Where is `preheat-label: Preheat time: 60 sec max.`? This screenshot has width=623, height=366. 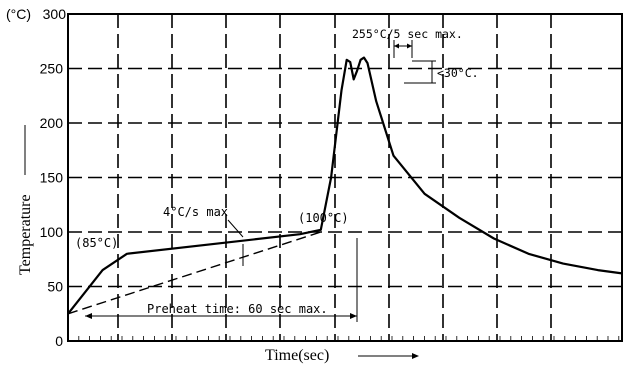
preheat-label: Preheat time: 60 sec max. is located at coordinates (237, 309).